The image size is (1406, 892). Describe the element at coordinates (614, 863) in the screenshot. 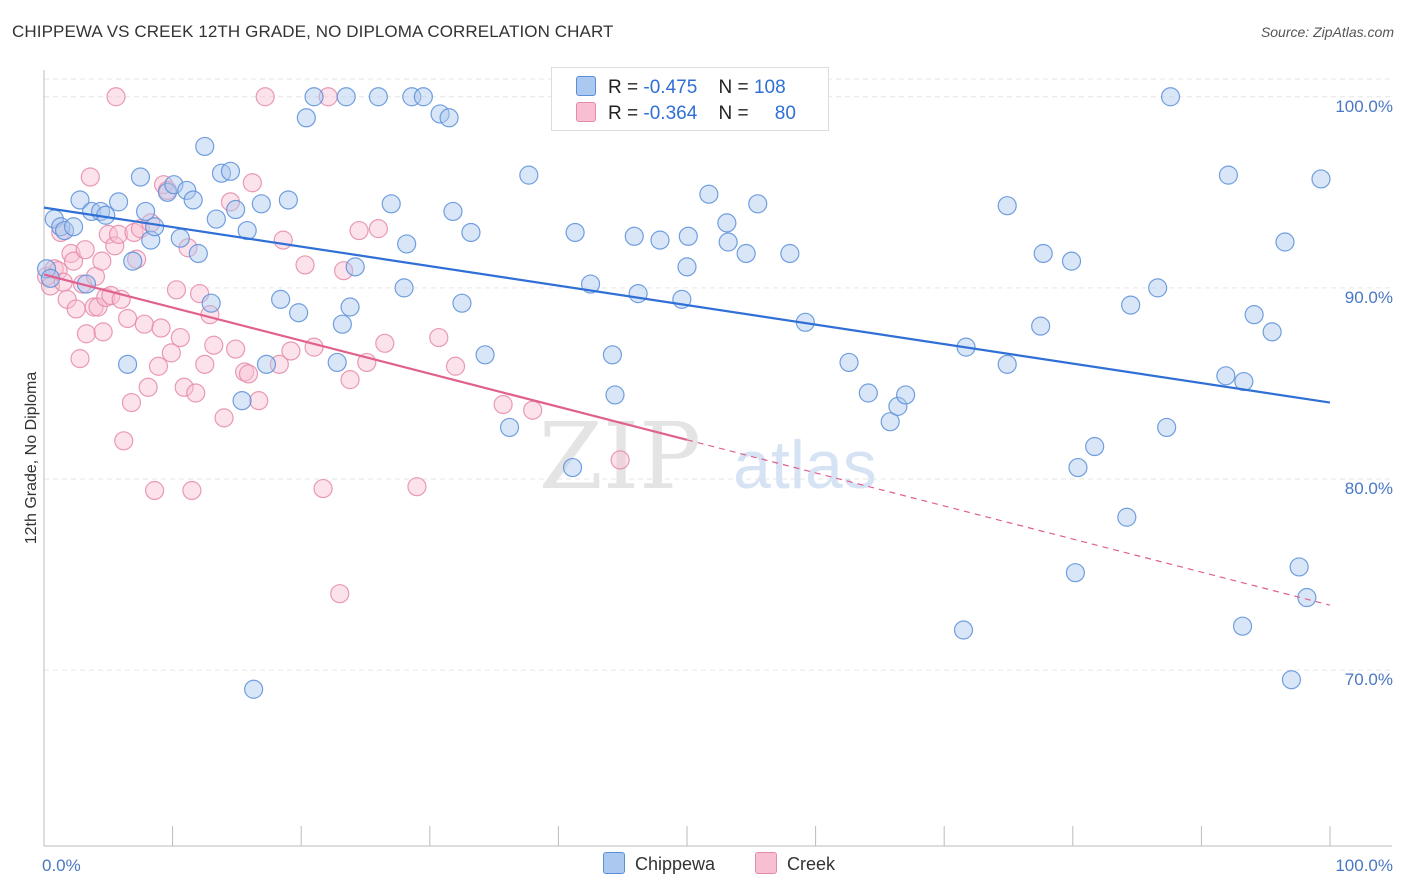

I see `bottom-legend-swatch-chippewa` at that location.